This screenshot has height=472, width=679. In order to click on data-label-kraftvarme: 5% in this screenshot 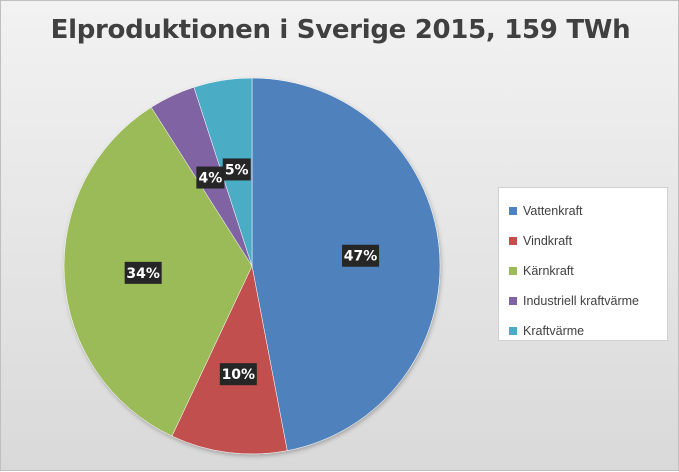, I will do `click(237, 170)`.